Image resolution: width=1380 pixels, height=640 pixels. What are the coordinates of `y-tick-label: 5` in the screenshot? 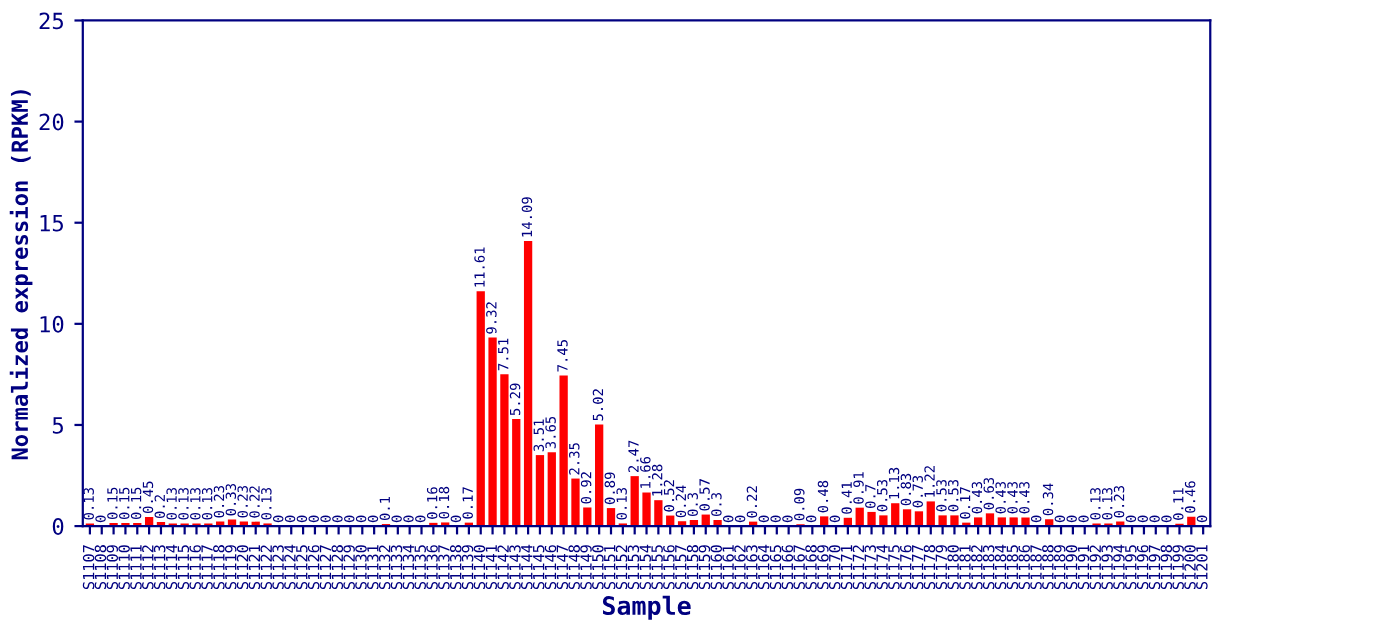 It's located at (57, 425).